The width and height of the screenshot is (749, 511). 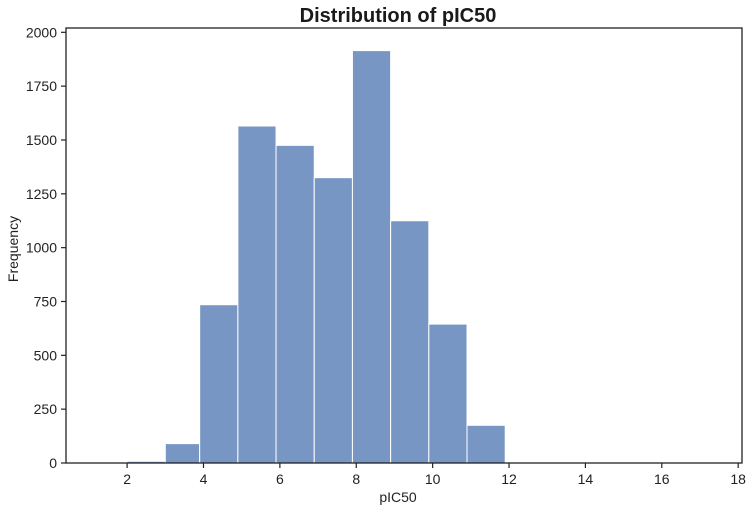 I want to click on y-axis-label: Frequency, so click(x=13, y=249).